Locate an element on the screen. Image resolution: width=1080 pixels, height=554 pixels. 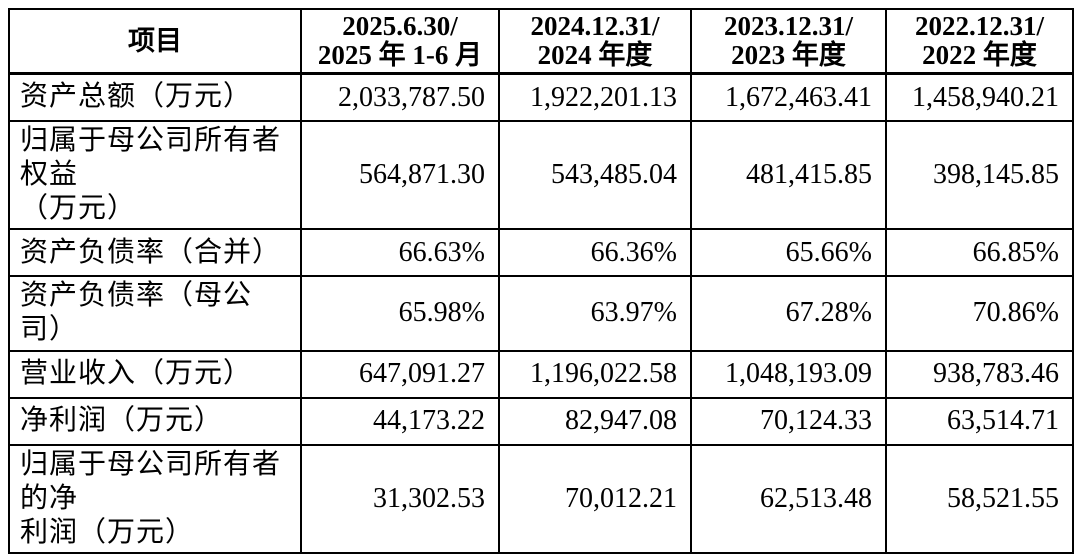
value-cell: 63.97% is located at coordinates (595, 313).